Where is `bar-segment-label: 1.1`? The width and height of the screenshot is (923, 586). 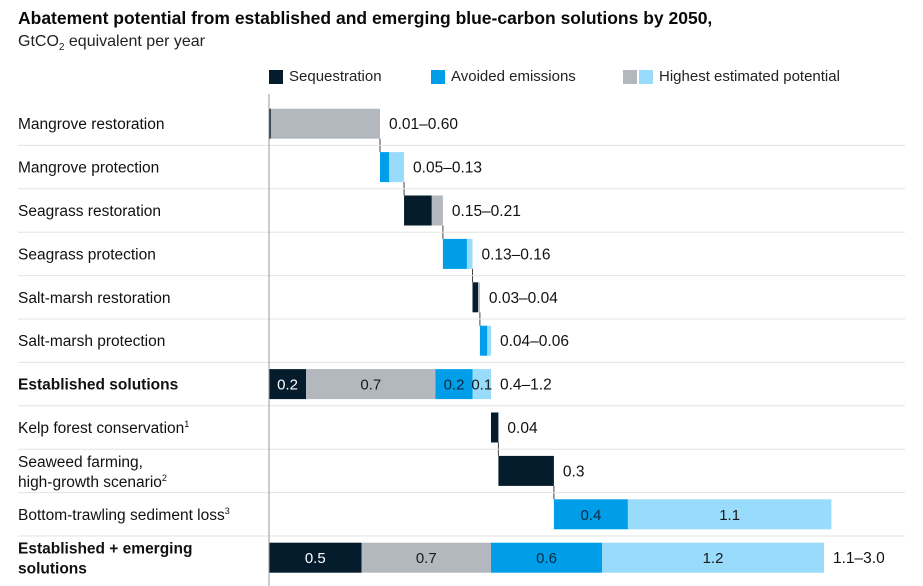 bar-segment-label: 1.1 is located at coordinates (729, 515).